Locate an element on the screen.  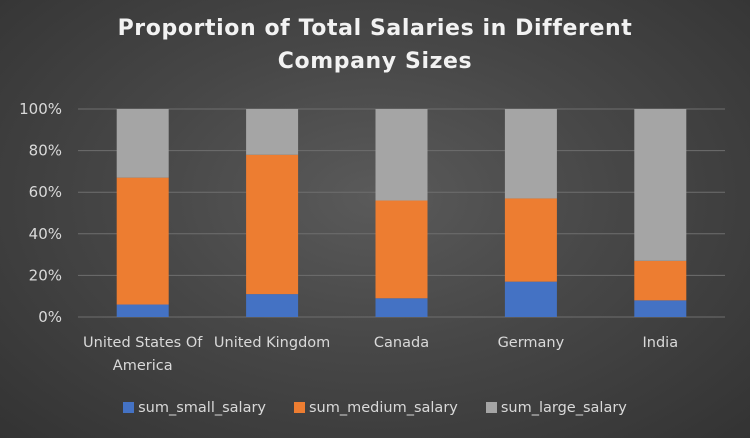
x-tick-label: United Kingdom is located at coordinates (272, 343).